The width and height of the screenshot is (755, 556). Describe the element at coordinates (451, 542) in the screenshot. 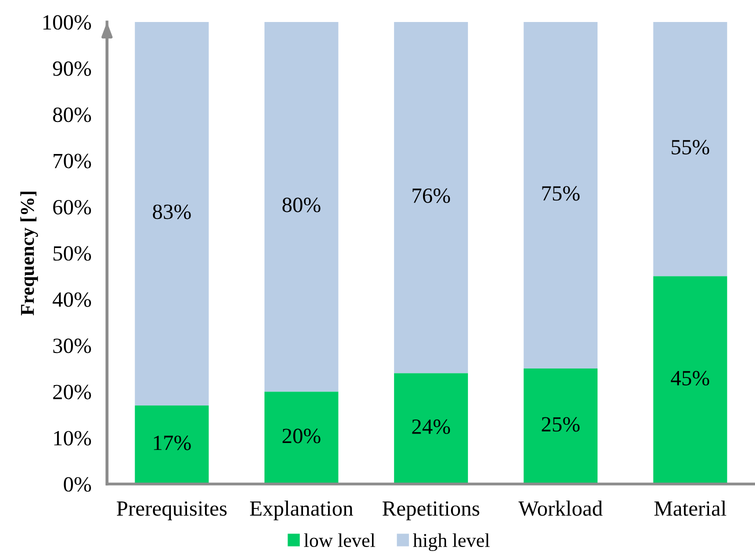

I see `legend-label: high level` at that location.